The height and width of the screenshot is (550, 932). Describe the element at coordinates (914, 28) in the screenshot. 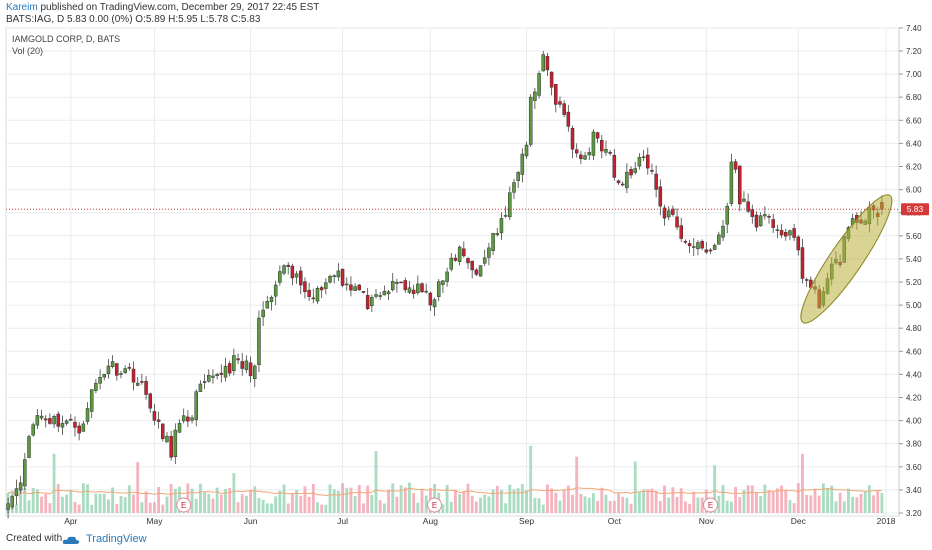

I see `y-tick-label: 7.40` at that location.